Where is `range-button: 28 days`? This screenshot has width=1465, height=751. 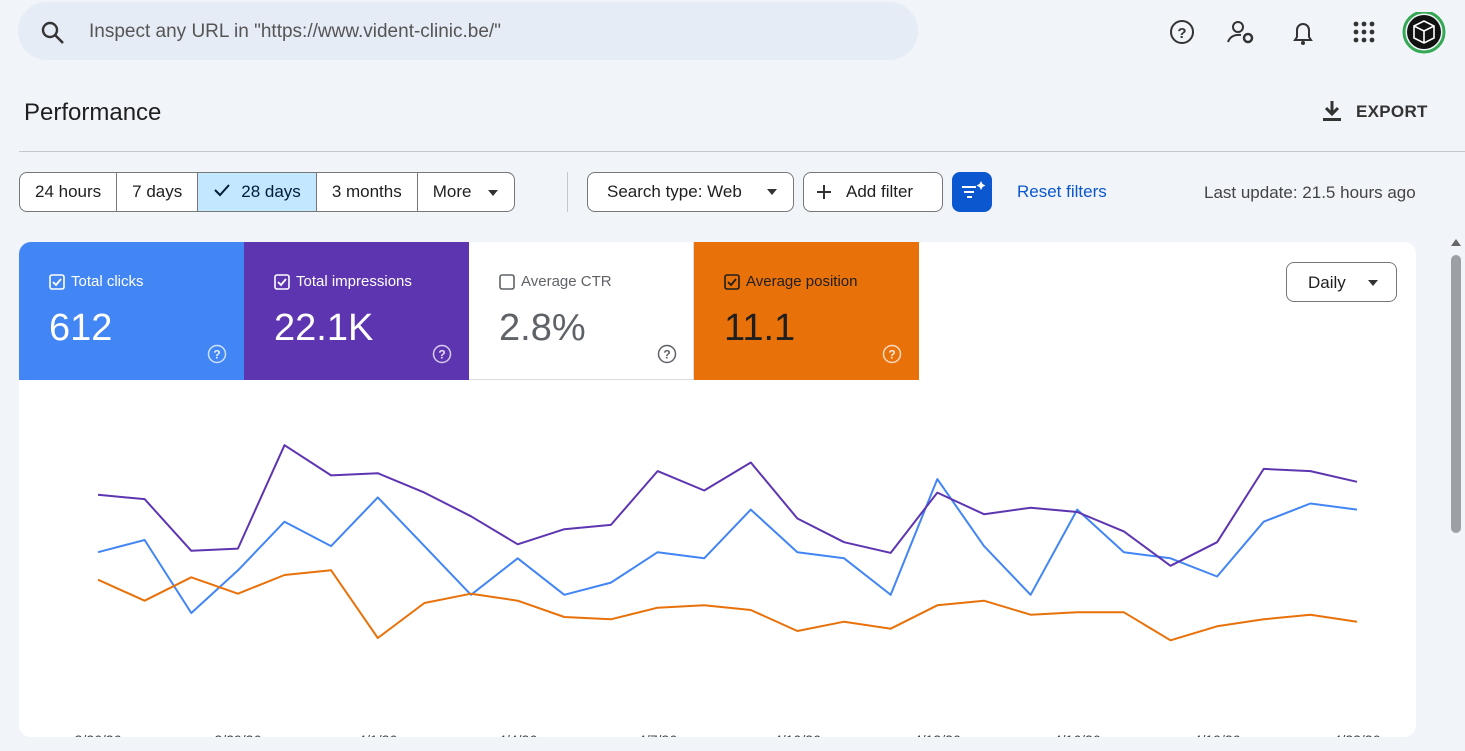
range-button: 28 days is located at coordinates (257, 192).